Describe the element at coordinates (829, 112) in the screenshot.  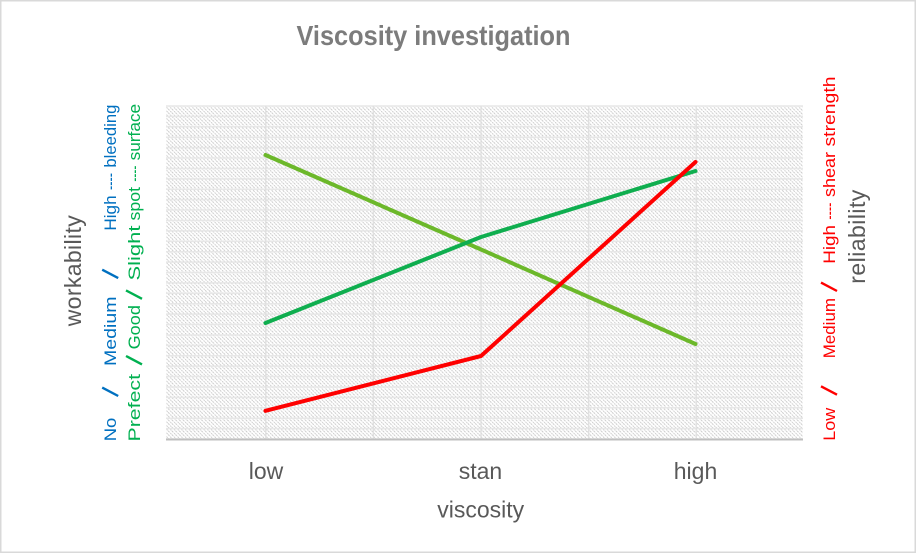
I see `svg-text: strength` at that location.